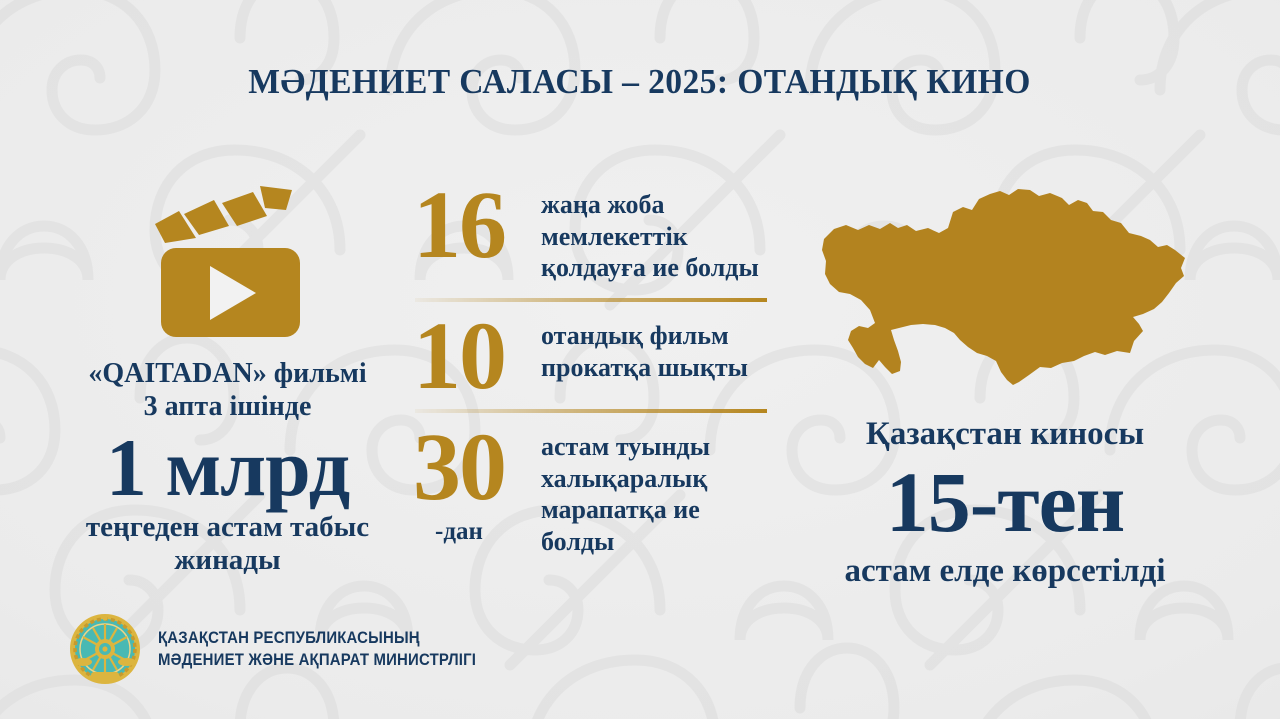 This screenshot has height=719, width=1280. I want to click on ministry-name-line2: МӘДЕНИЕТ ЖӘНЕ АҚПАРАТ МИНИСТРЛІГІ, so click(317, 659).